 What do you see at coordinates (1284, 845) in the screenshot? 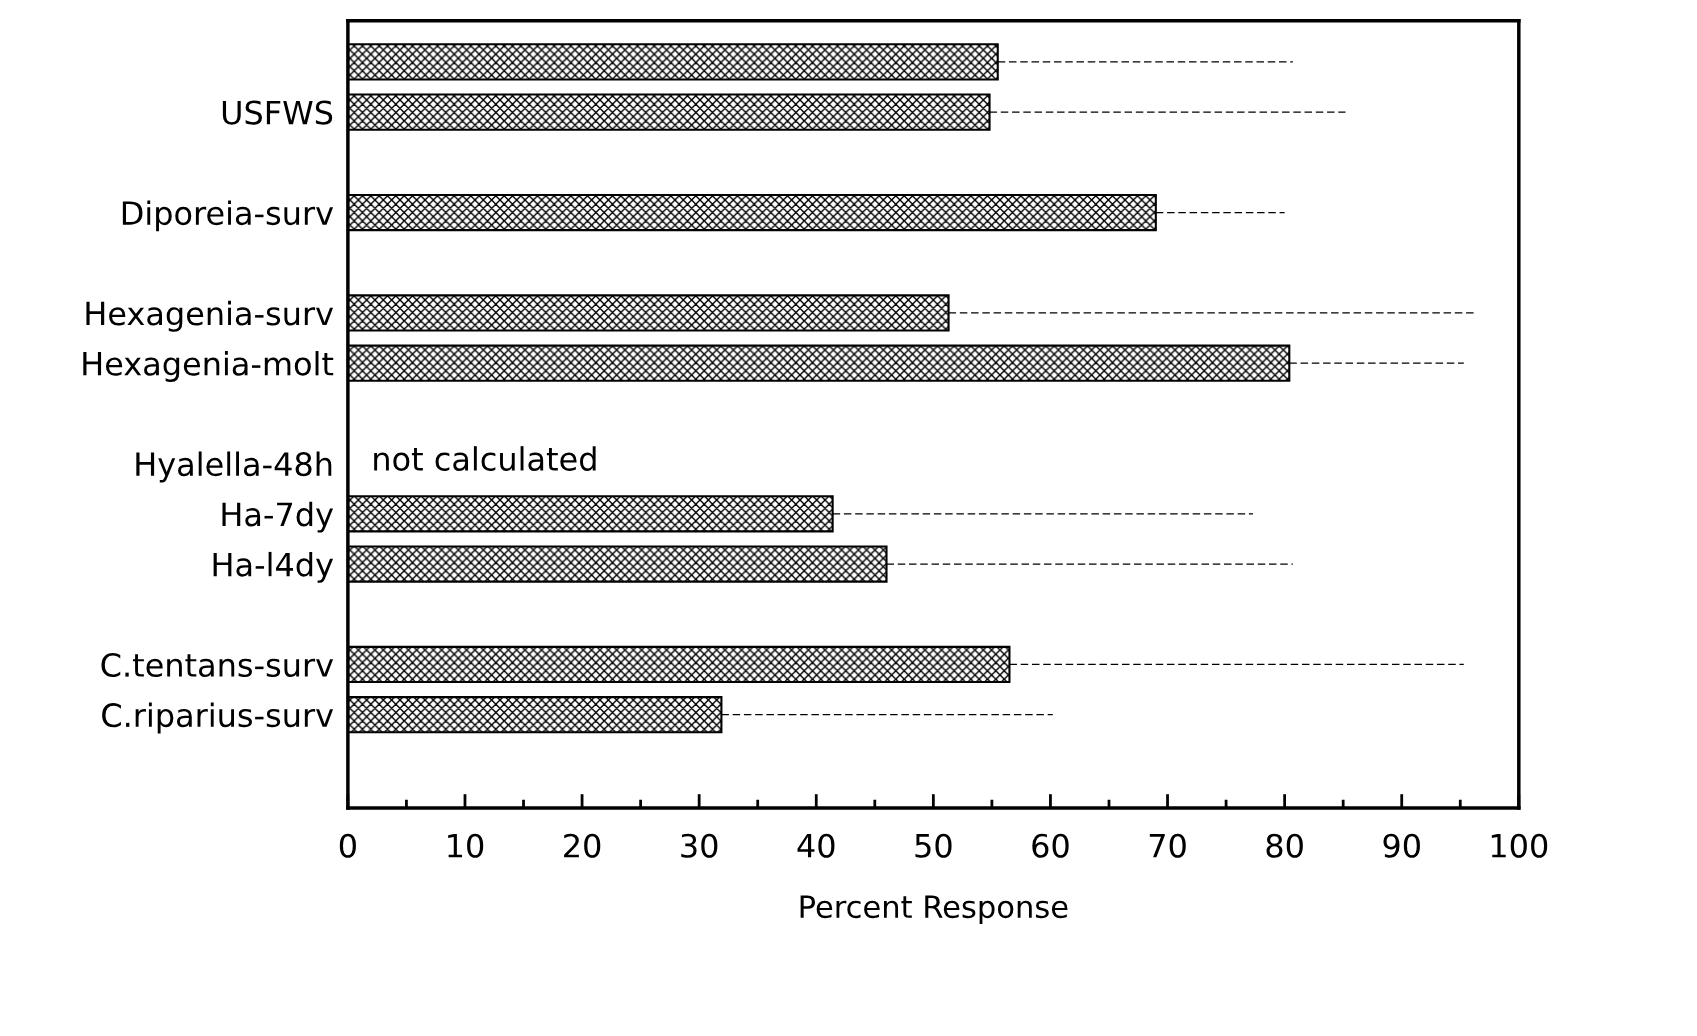
I see `x-tick-label: 80` at bounding box center [1284, 845].